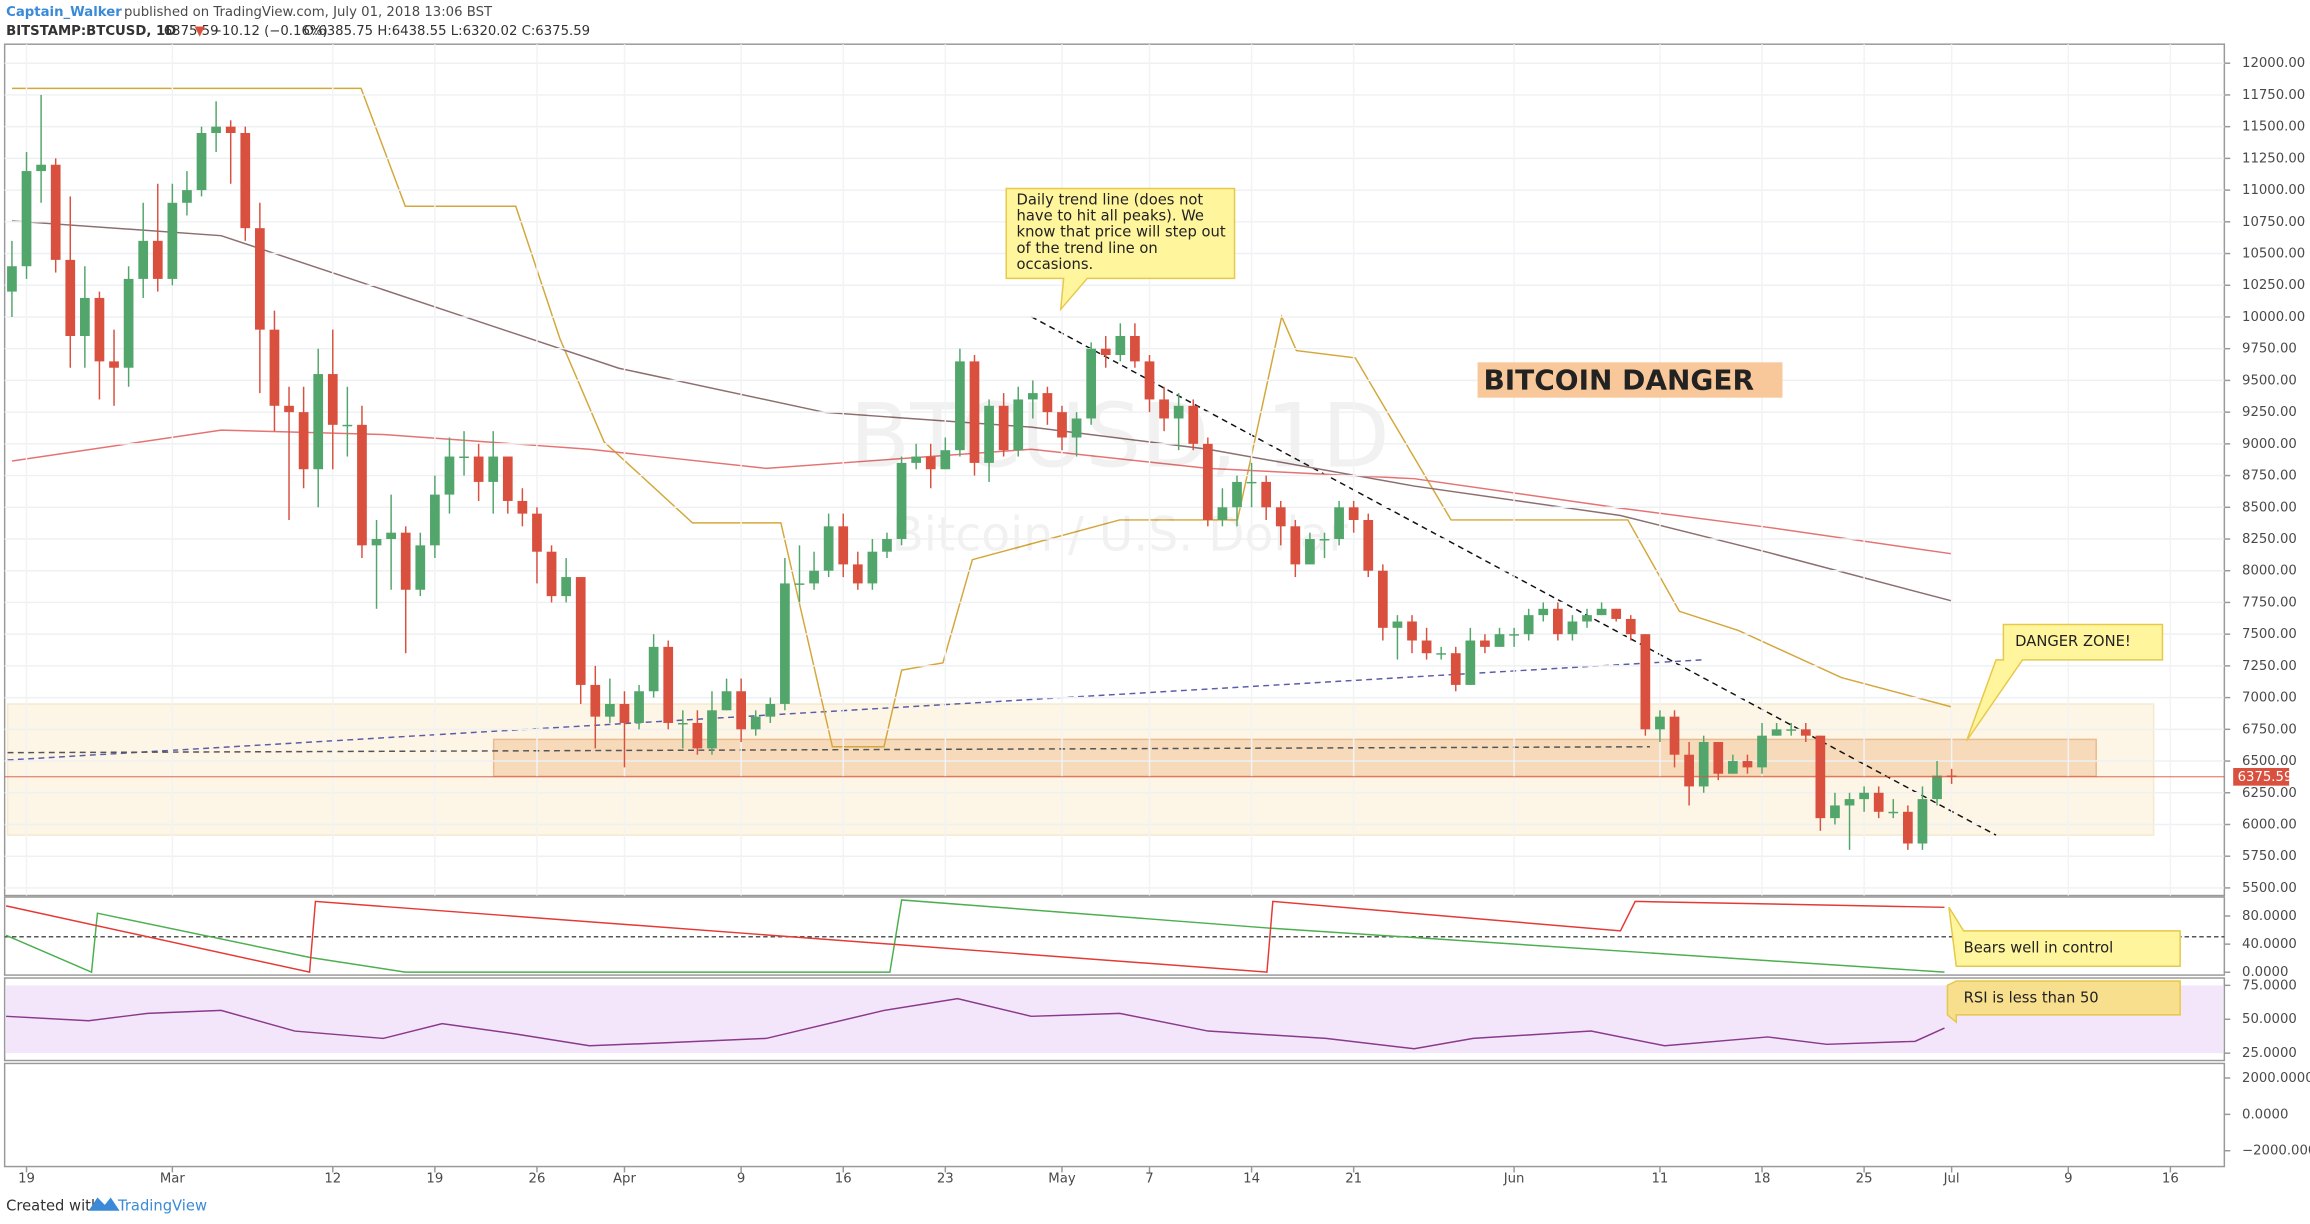 The width and height of the screenshot is (2310, 1224). Describe the element at coordinates (2269, 1019) in the screenshot. I see `y-tick-label: 50.0000` at that location.